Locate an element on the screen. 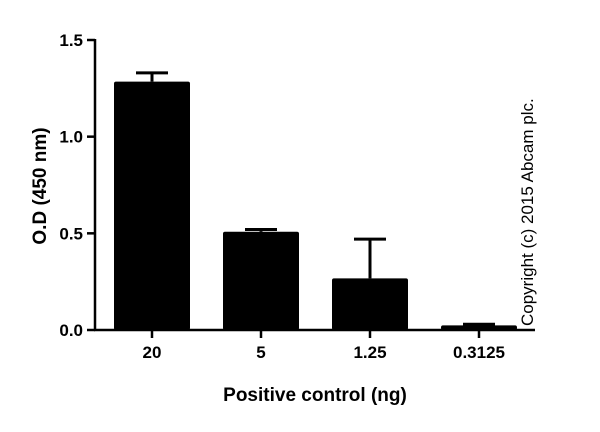 The height and width of the screenshot is (432, 600). y-tick-label: 0.5 is located at coordinates (71, 233).